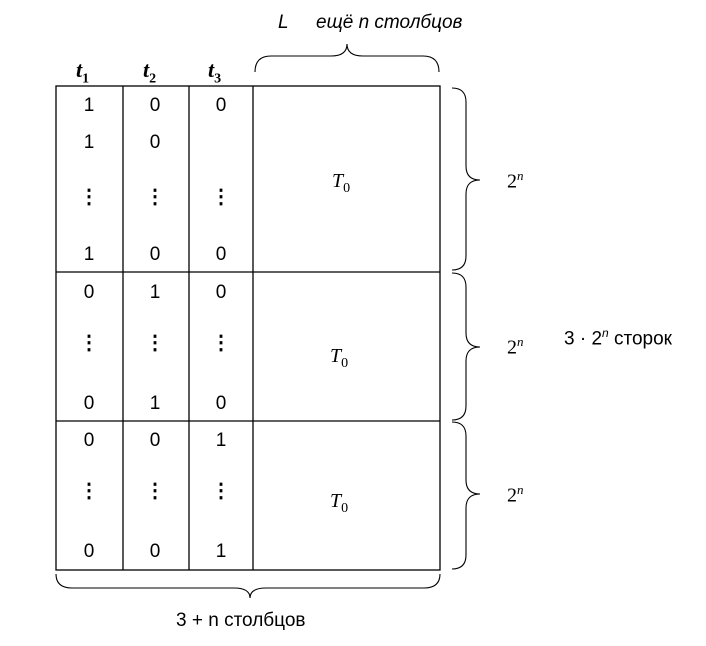 The image size is (706, 646). What do you see at coordinates (89, 343) in the screenshot?
I see `cell-b2-r2-c1: ⋮` at bounding box center [89, 343].